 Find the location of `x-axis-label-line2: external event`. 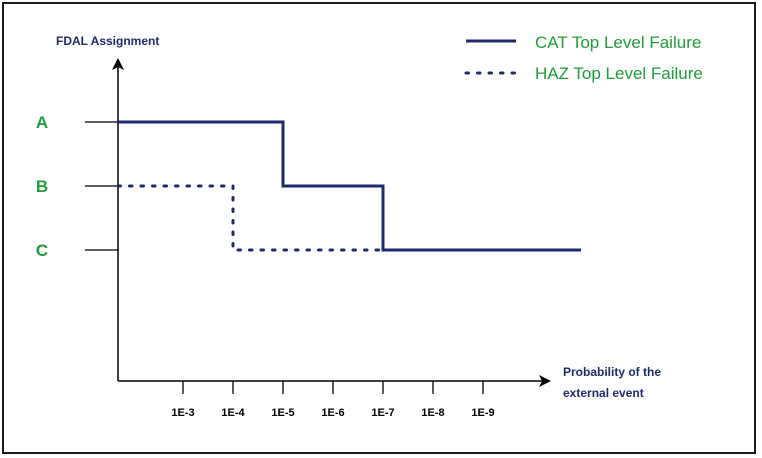

x-axis-label-line2: external event is located at coordinates (603, 393).